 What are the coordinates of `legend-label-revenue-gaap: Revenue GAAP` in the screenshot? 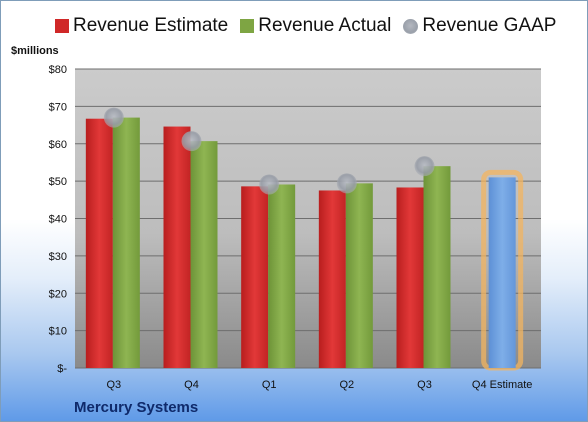 It's located at (489, 25).